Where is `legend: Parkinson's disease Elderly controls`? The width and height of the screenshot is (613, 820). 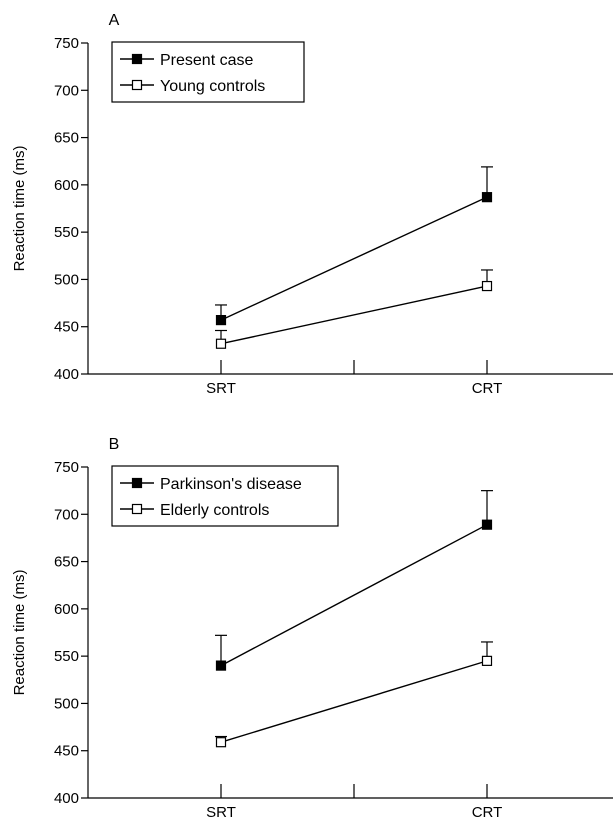
legend: Parkinson's disease Elderly controls is located at coordinates (225, 496).